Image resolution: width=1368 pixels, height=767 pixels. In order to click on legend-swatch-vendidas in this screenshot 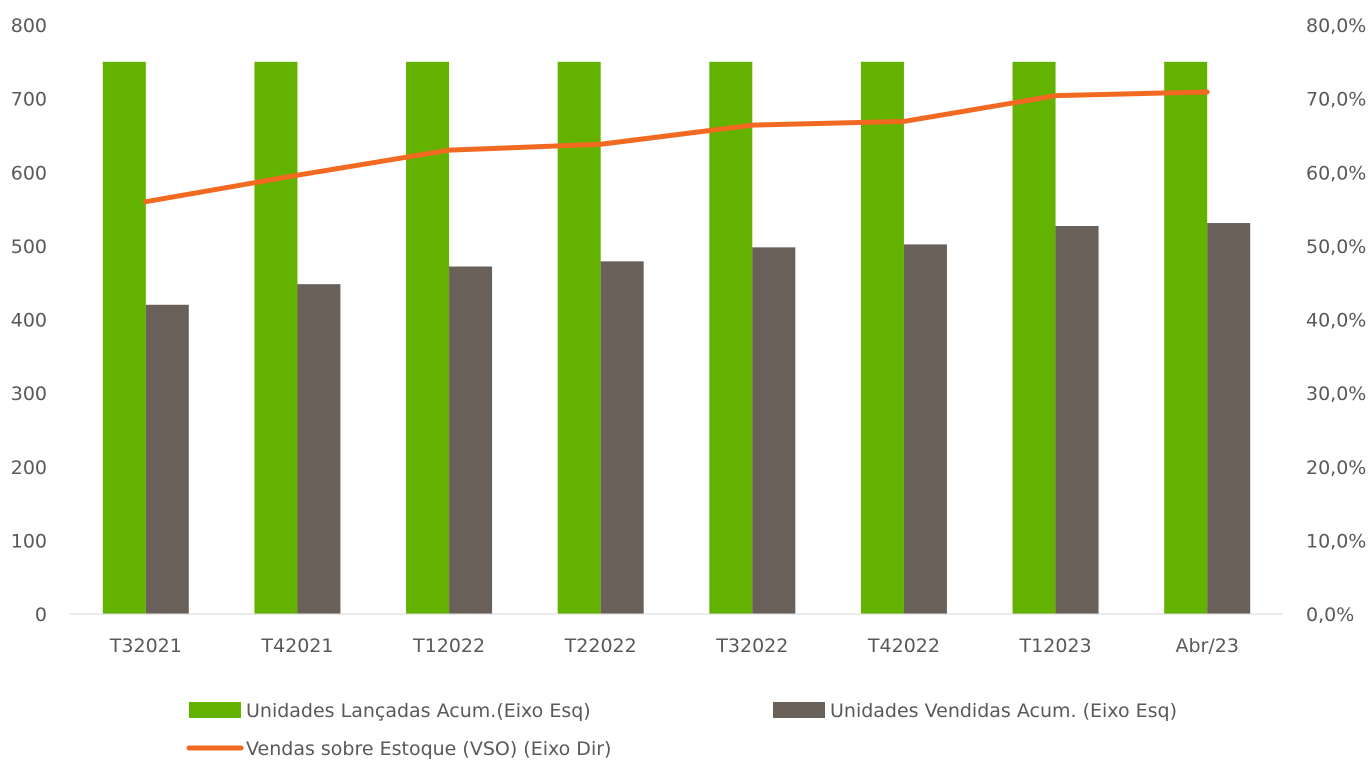, I will do `click(799, 710)`.